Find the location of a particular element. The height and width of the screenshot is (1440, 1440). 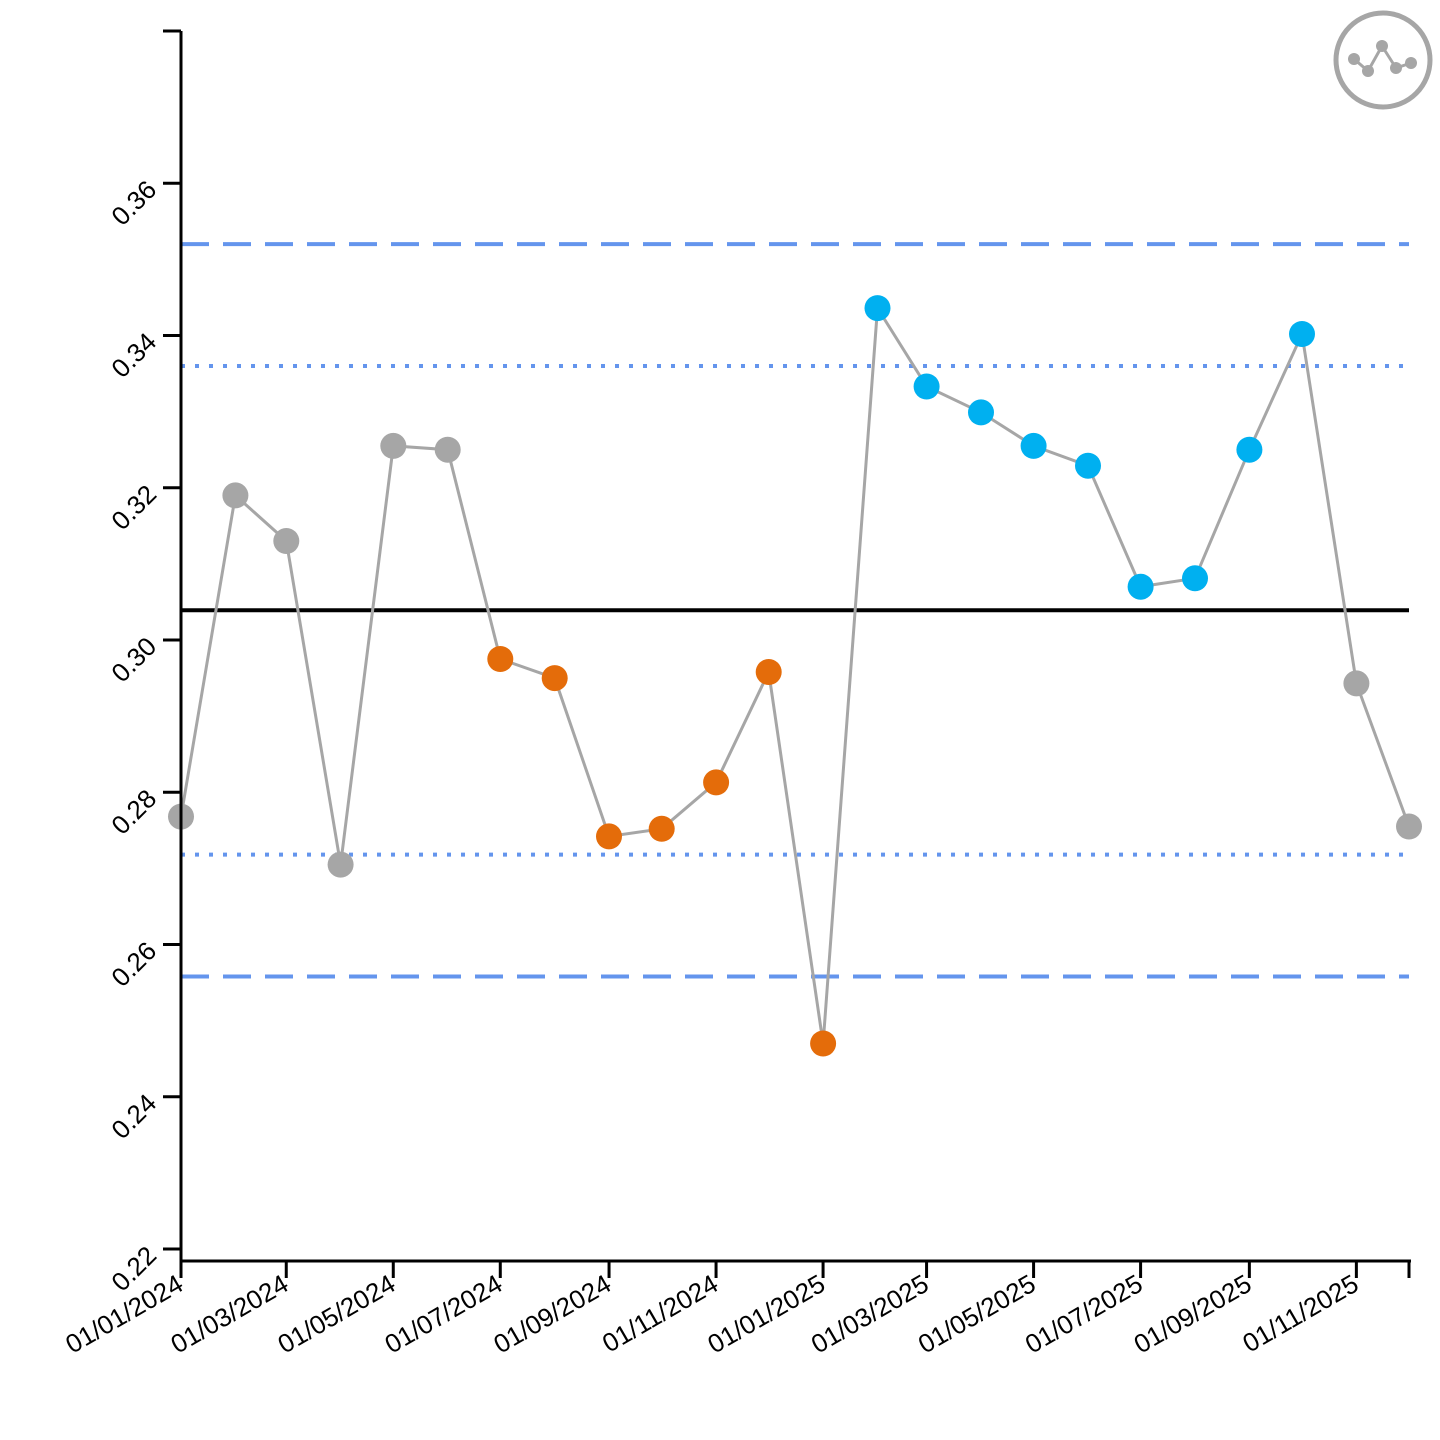

x-tick-label: 01/03/2025 is located at coordinates (870, 1313).